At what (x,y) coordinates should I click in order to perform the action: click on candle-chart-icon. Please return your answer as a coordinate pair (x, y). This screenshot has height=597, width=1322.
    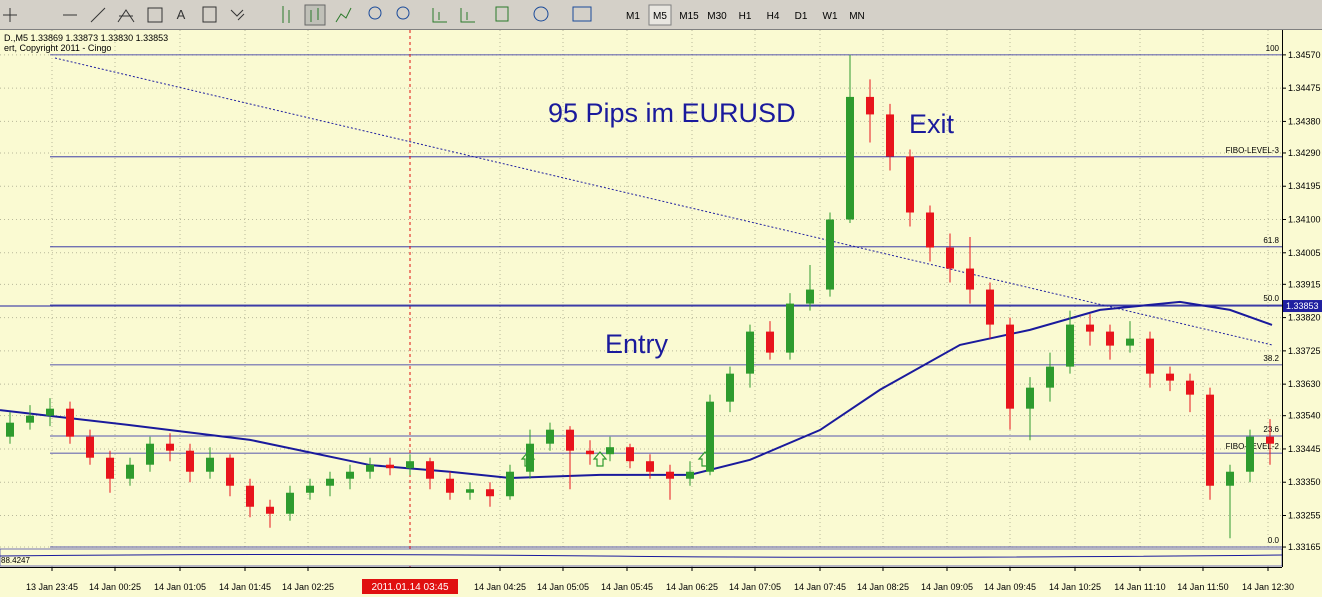
    Looking at the image, I should click on (315, 15).